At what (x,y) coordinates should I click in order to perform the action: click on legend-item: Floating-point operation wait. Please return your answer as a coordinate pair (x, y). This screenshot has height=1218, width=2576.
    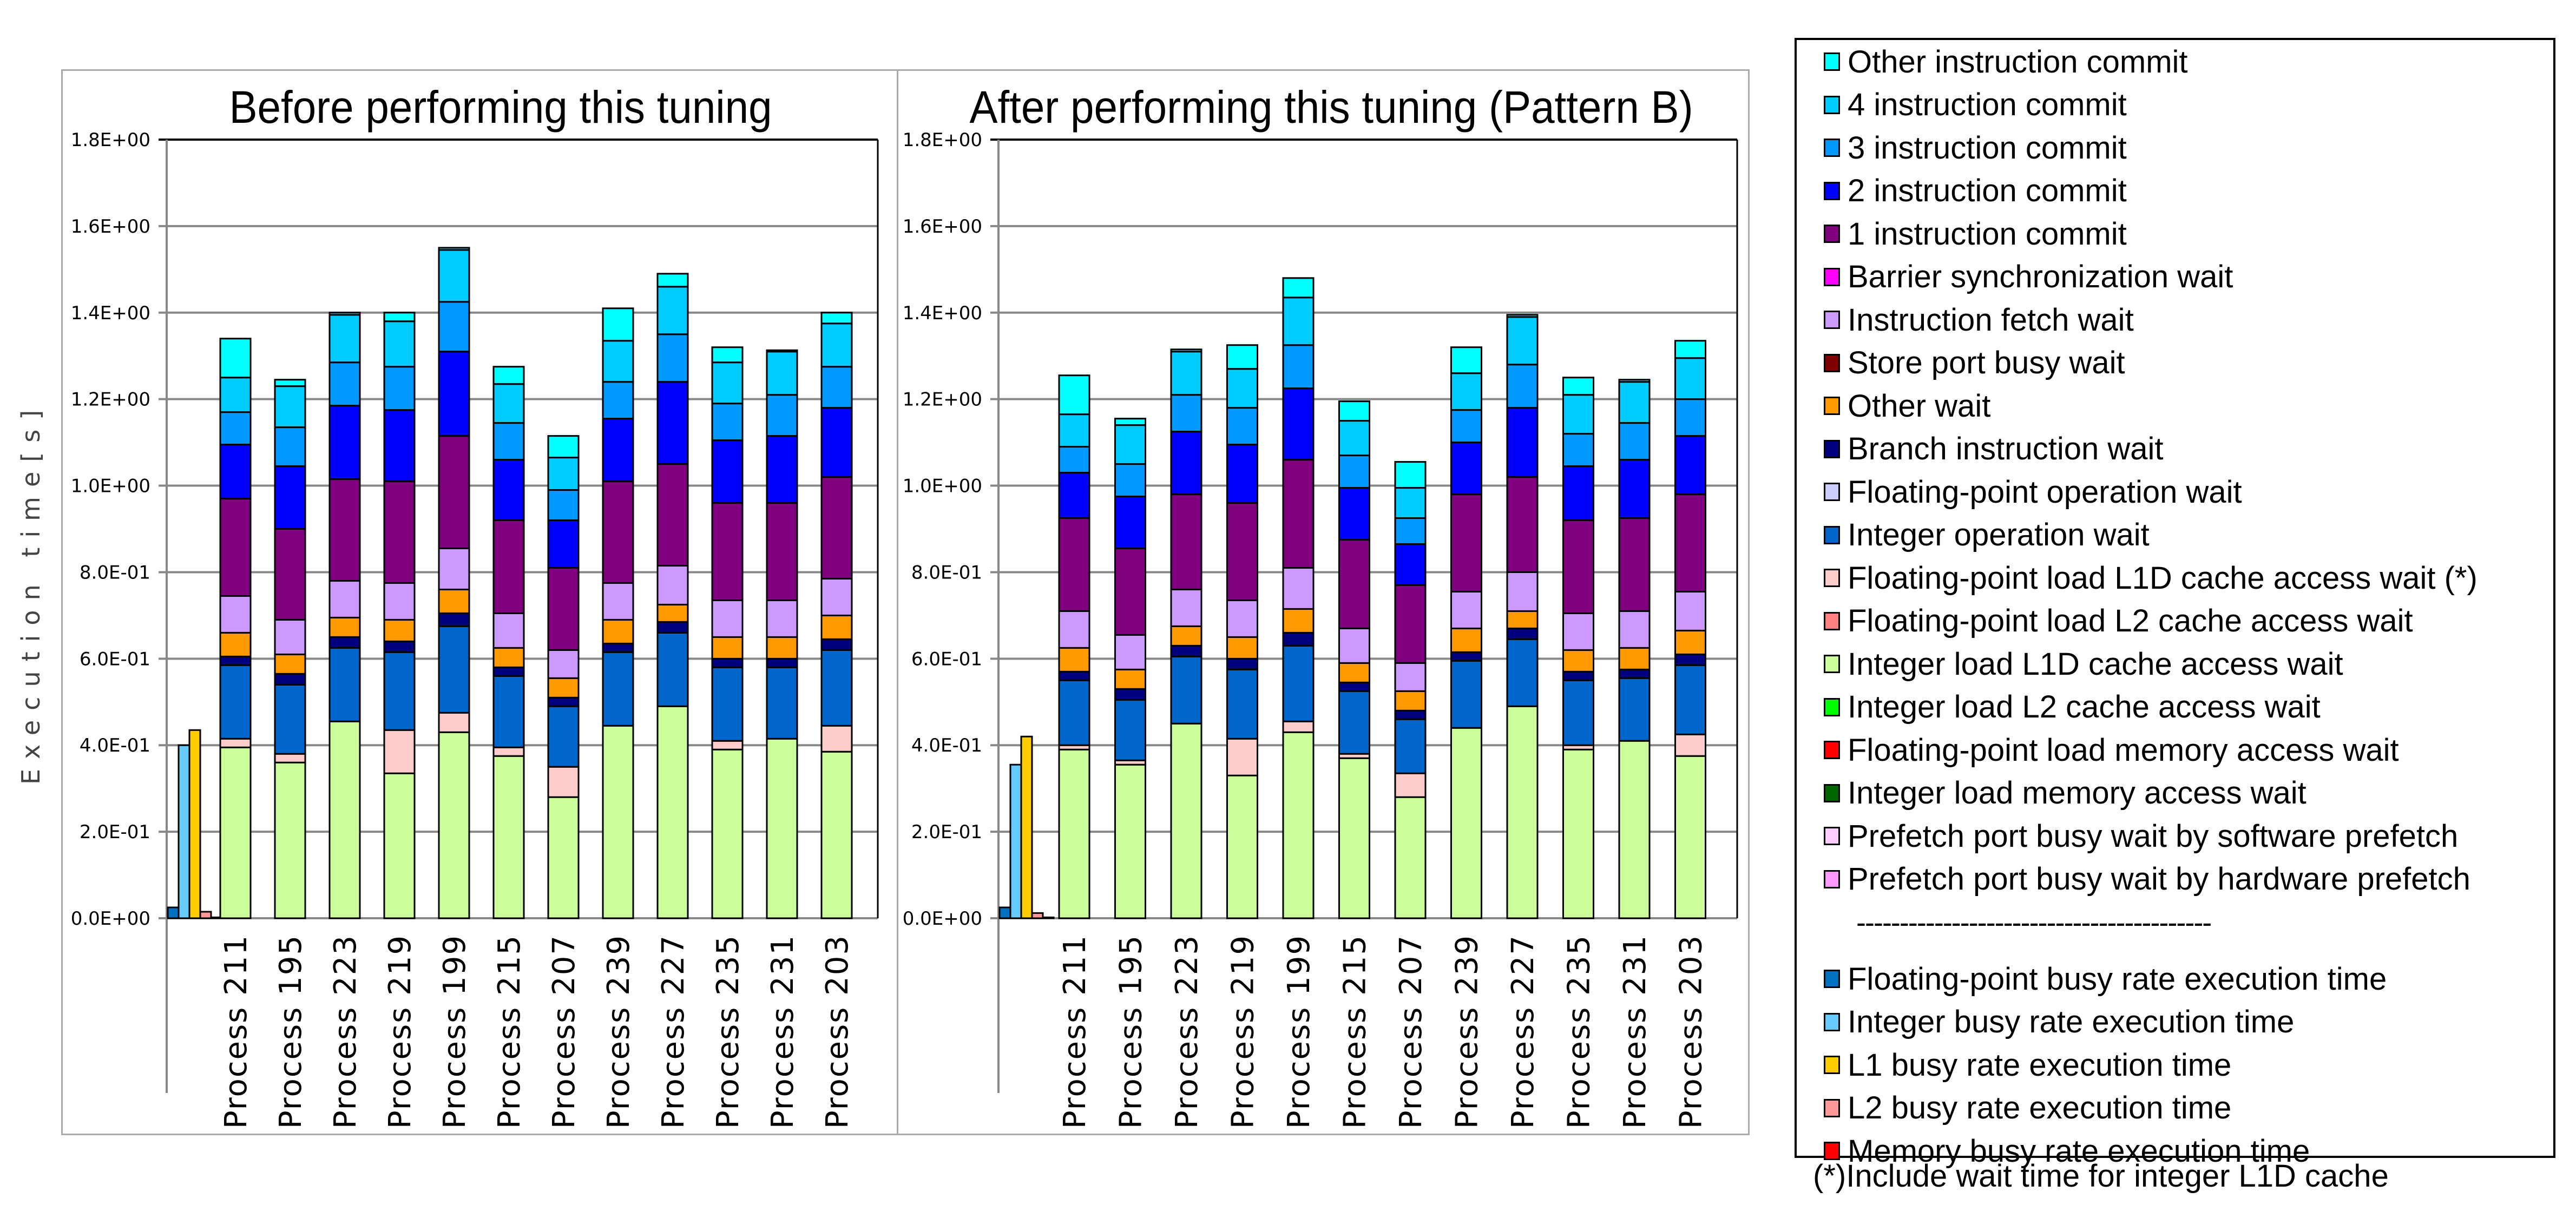
    Looking at the image, I should click on (2033, 492).